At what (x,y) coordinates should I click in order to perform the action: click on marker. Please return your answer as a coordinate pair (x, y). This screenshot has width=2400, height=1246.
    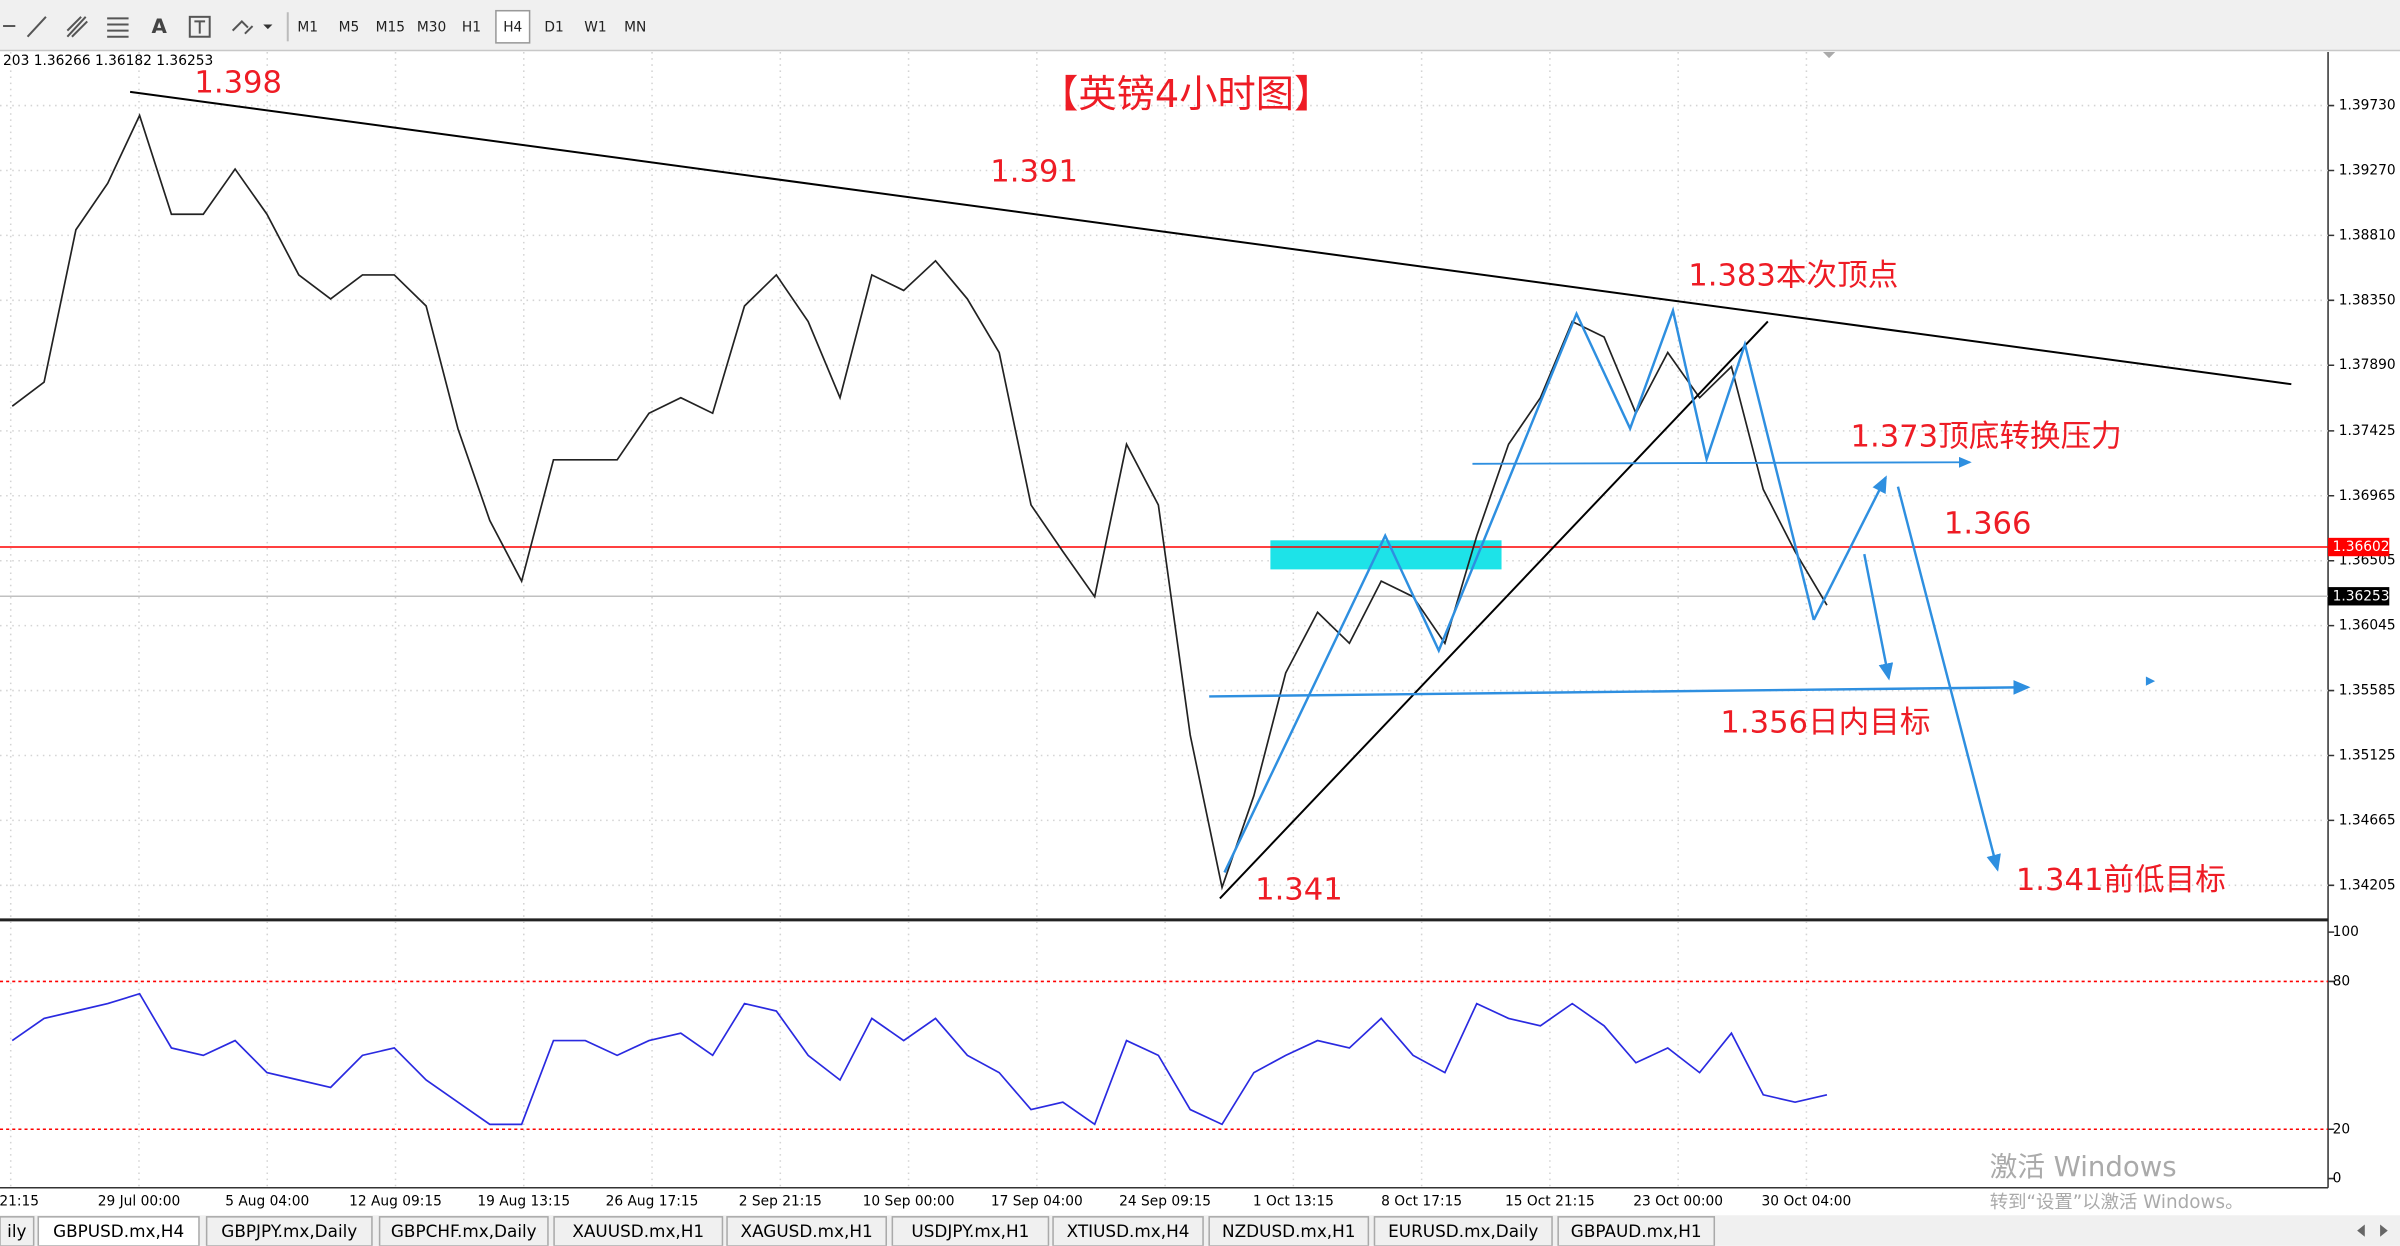
    Looking at the image, I should click on (2150, 681).